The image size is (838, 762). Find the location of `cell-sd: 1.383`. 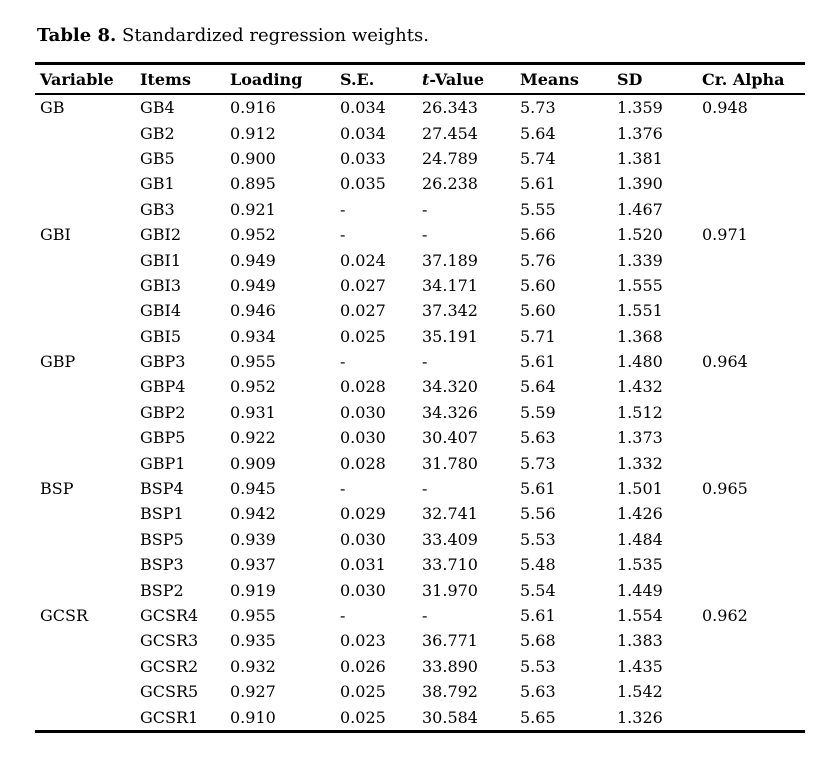

cell-sd: 1.383 is located at coordinates (640, 641).